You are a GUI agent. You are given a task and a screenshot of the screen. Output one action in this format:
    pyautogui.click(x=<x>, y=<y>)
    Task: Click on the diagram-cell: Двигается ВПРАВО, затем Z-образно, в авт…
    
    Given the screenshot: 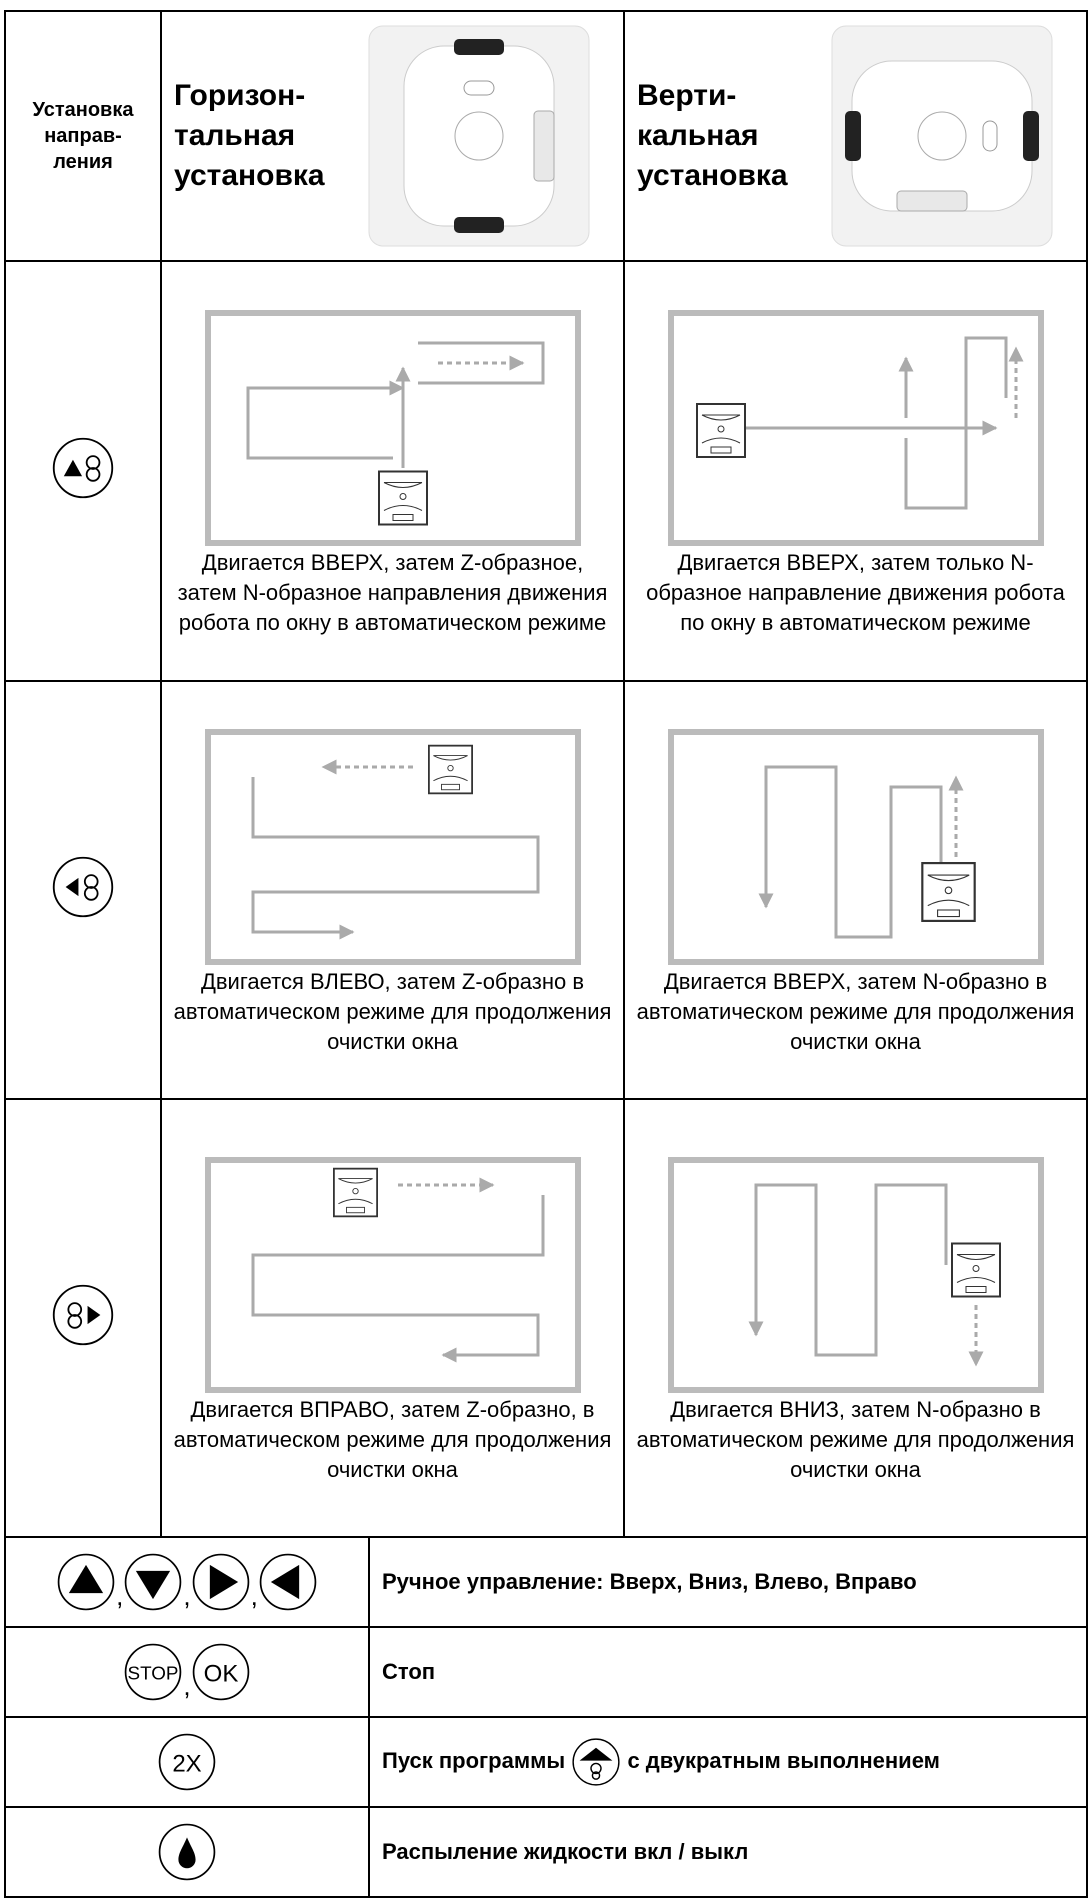 What is the action you would take?
    pyautogui.click(x=392, y=1318)
    